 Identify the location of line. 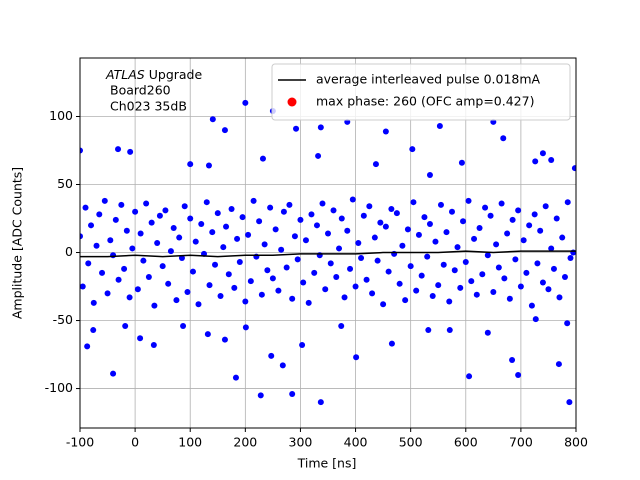
(328, 254).